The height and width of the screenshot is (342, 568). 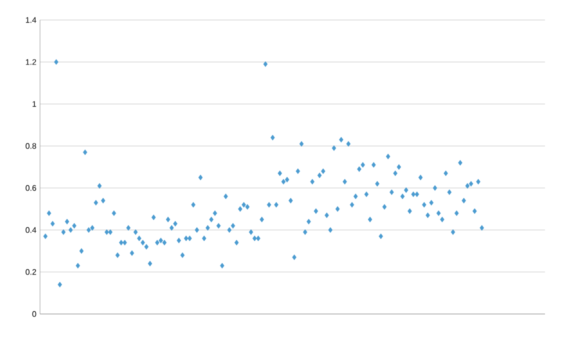 I want to click on y-tick-label: 1.4, so click(x=31, y=20).